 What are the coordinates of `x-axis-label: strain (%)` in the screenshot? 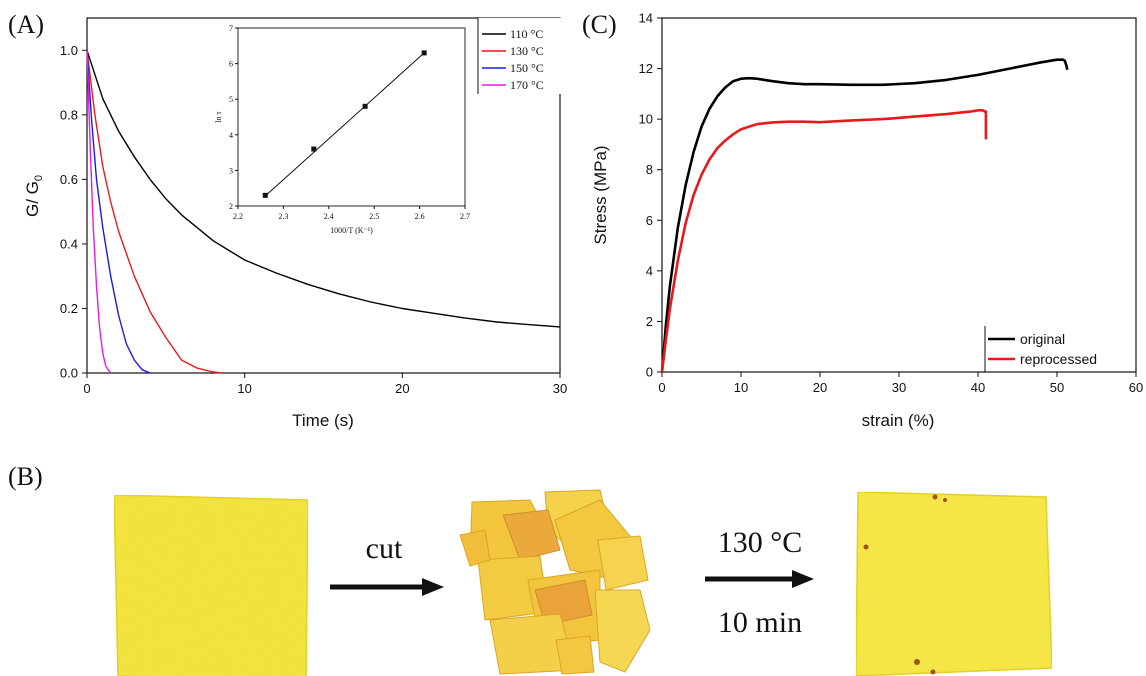 It's located at (898, 420).